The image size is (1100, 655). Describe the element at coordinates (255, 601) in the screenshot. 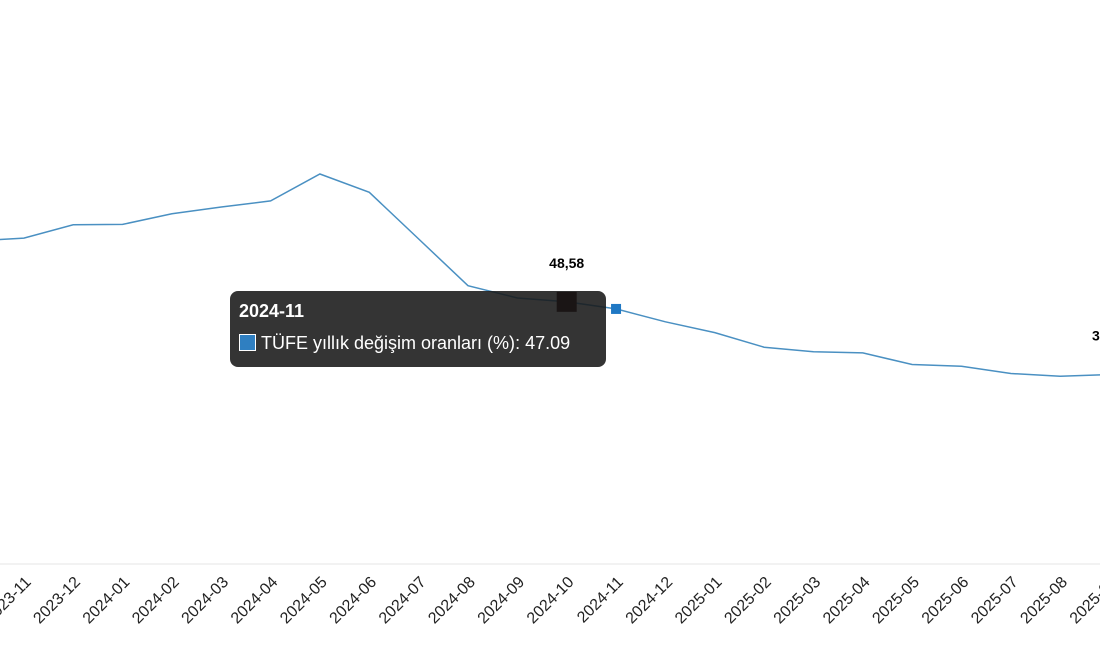

I see `x-tick-label: 2024-04` at that location.